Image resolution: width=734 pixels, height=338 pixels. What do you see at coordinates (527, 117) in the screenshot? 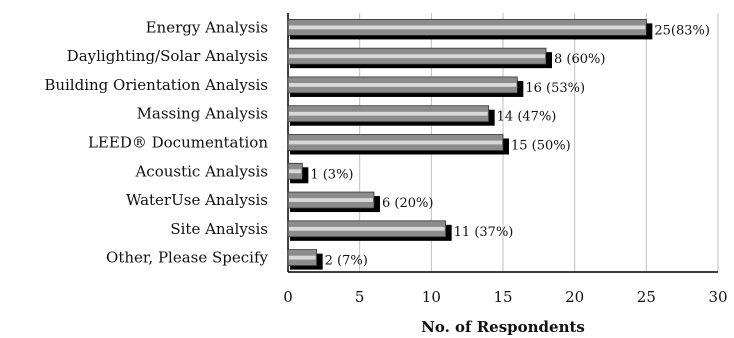
I see `data-label: 14 (47%)` at bounding box center [527, 117].